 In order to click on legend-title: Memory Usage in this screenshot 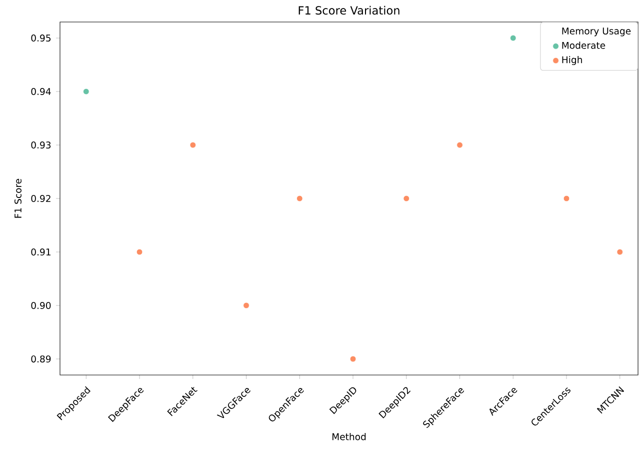, I will do `click(596, 32)`.